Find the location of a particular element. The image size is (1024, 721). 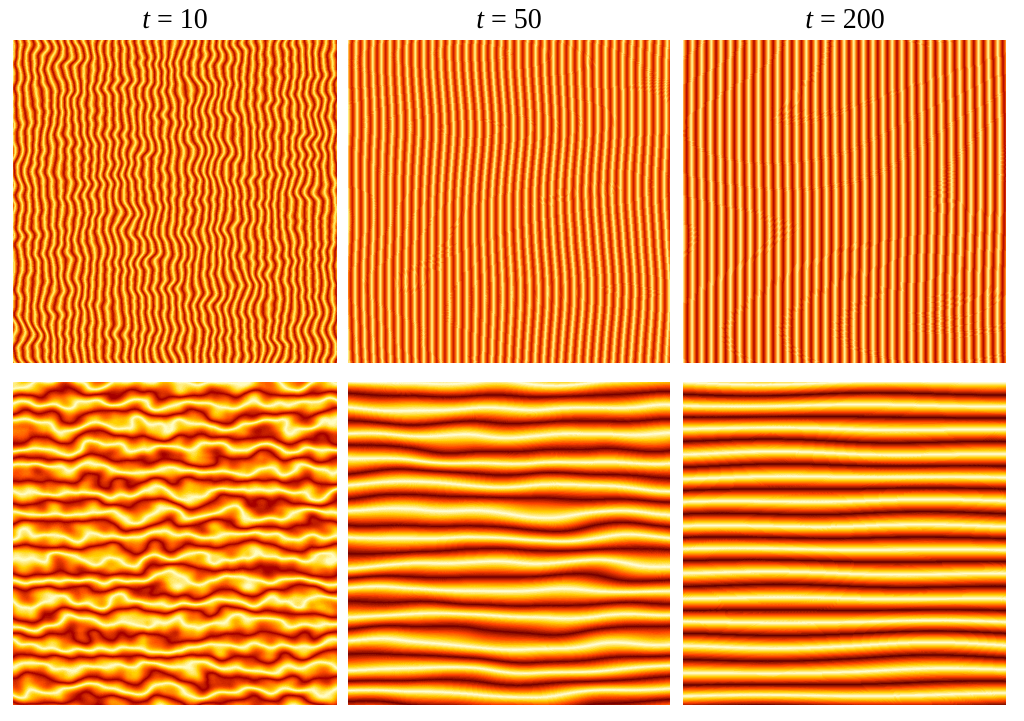

panel-title: t = 10 is located at coordinates (175, 19).